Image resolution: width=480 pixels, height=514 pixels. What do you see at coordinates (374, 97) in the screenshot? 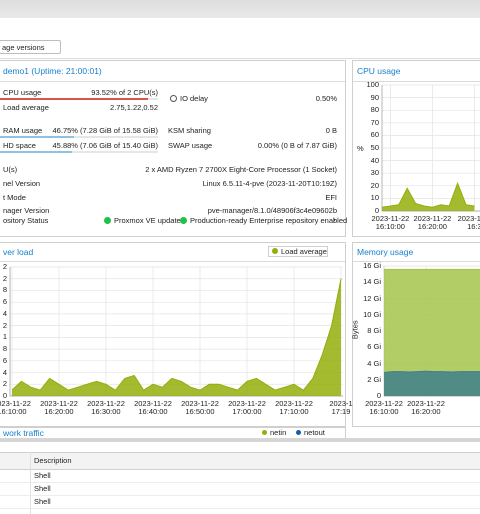
I see `y-tick-label: 90` at bounding box center [374, 97].